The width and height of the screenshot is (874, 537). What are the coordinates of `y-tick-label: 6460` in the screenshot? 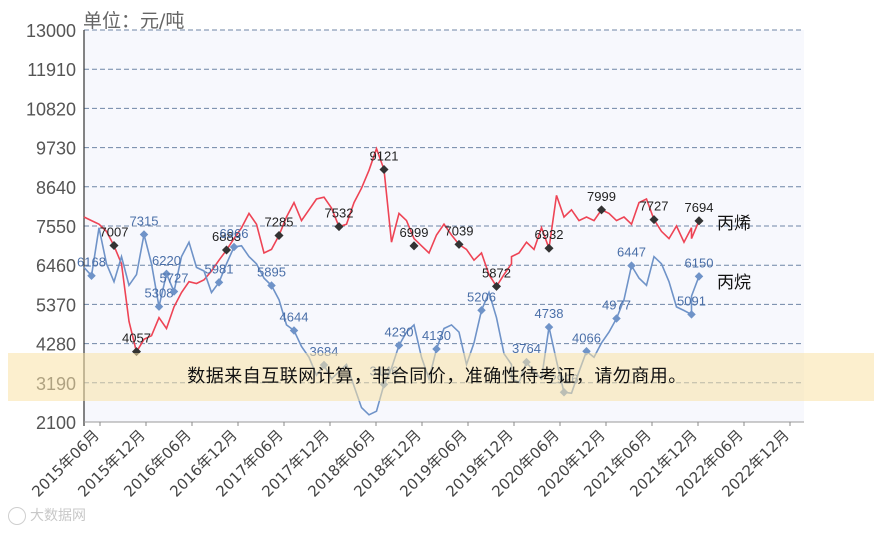 It's located at (56, 266).